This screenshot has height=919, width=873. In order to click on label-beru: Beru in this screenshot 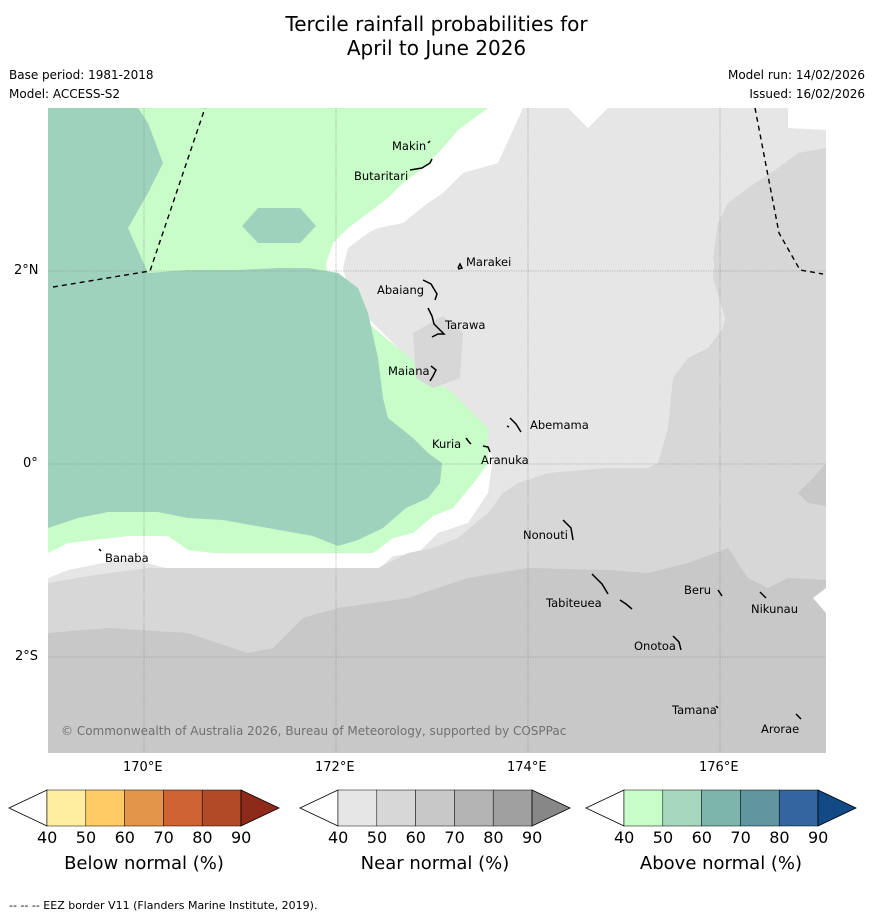, I will do `click(697, 590)`.